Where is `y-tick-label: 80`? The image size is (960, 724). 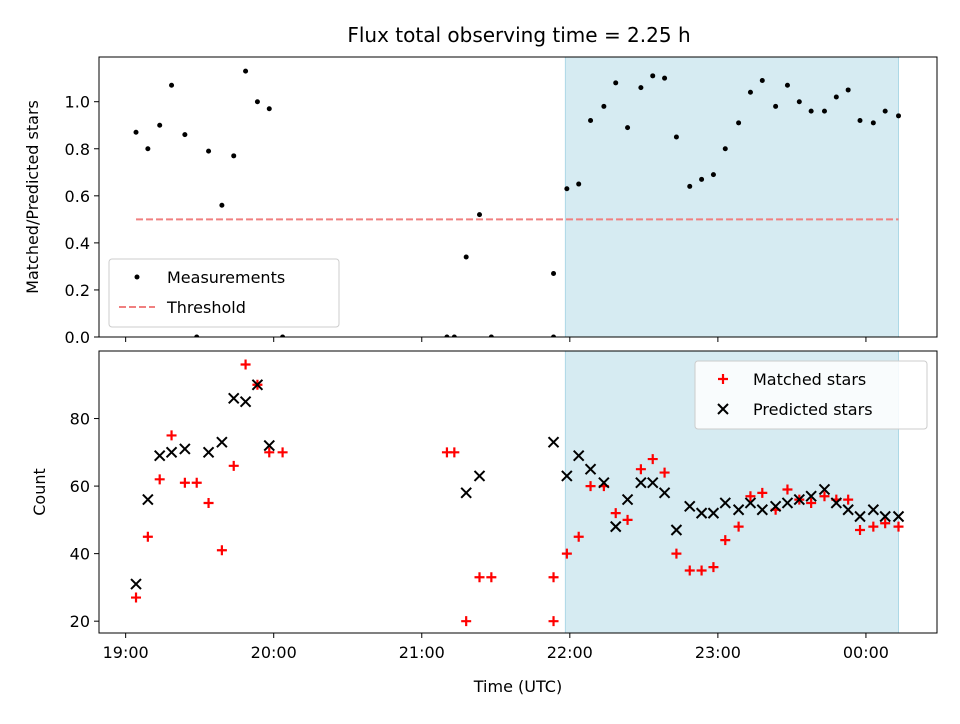 y-tick-label: 80 is located at coordinates (80, 419).